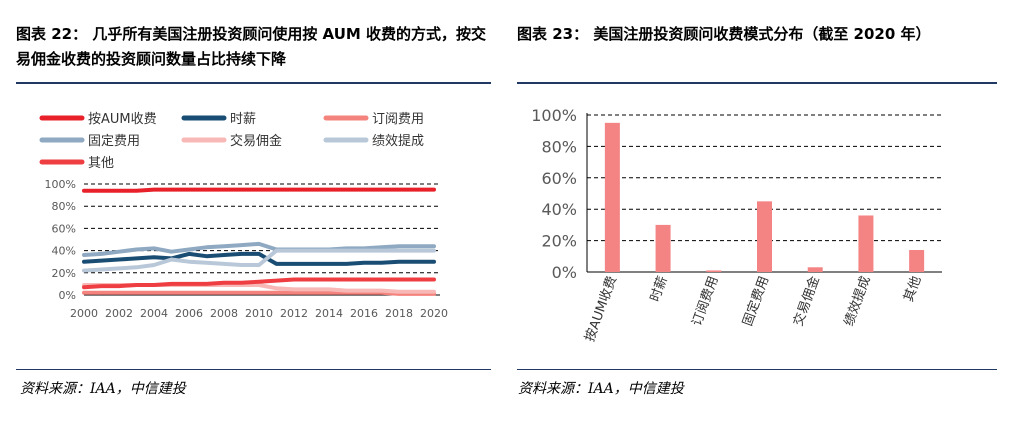 Image resolution: width=1009 pixels, height=426 pixels. What do you see at coordinates (806, 301) in the screenshot?
I see `category-label: 交易佣金` at bounding box center [806, 301].